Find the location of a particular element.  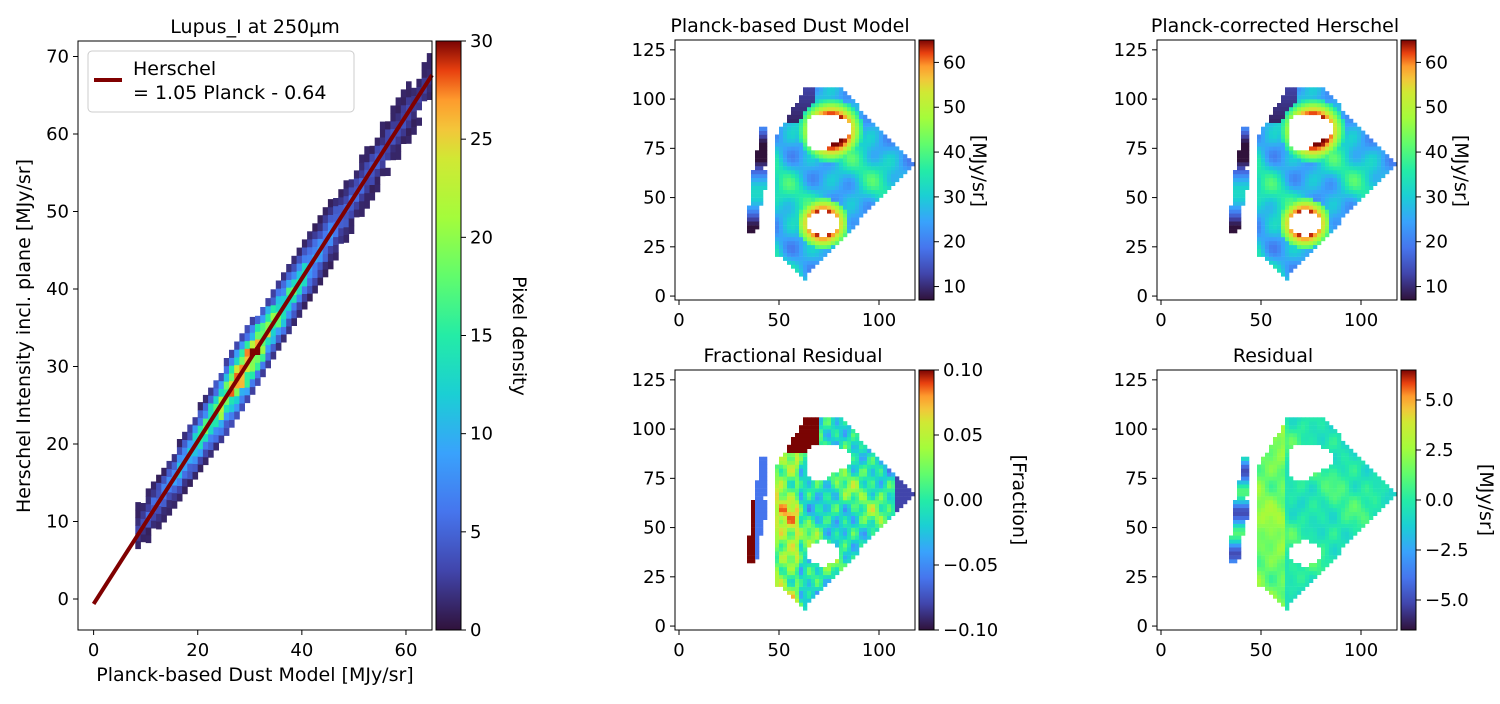

map-colorbar-tick-label: −2.5 is located at coordinates (1447, 550).